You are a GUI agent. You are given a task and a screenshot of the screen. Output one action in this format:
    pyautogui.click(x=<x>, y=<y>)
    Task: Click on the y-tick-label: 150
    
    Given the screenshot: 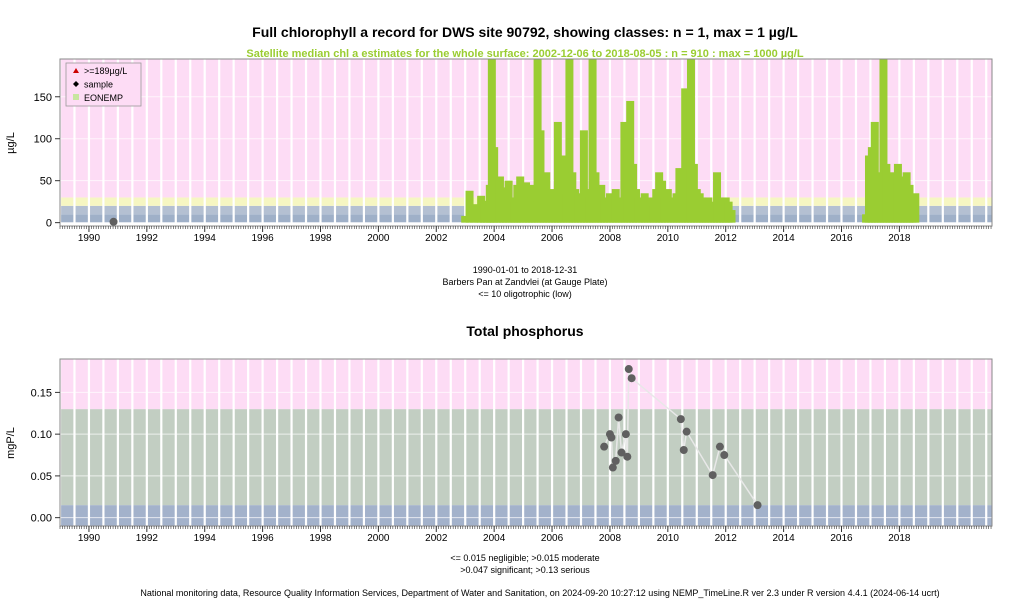 What is the action you would take?
    pyautogui.click(x=43, y=98)
    